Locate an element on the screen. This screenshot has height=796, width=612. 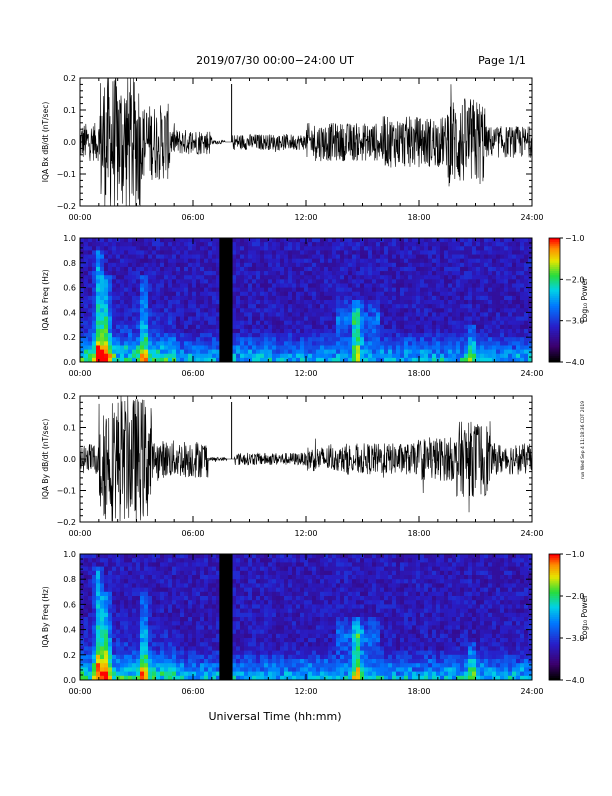
y-tick-label: −0.1 is located at coordinates (66, 174).